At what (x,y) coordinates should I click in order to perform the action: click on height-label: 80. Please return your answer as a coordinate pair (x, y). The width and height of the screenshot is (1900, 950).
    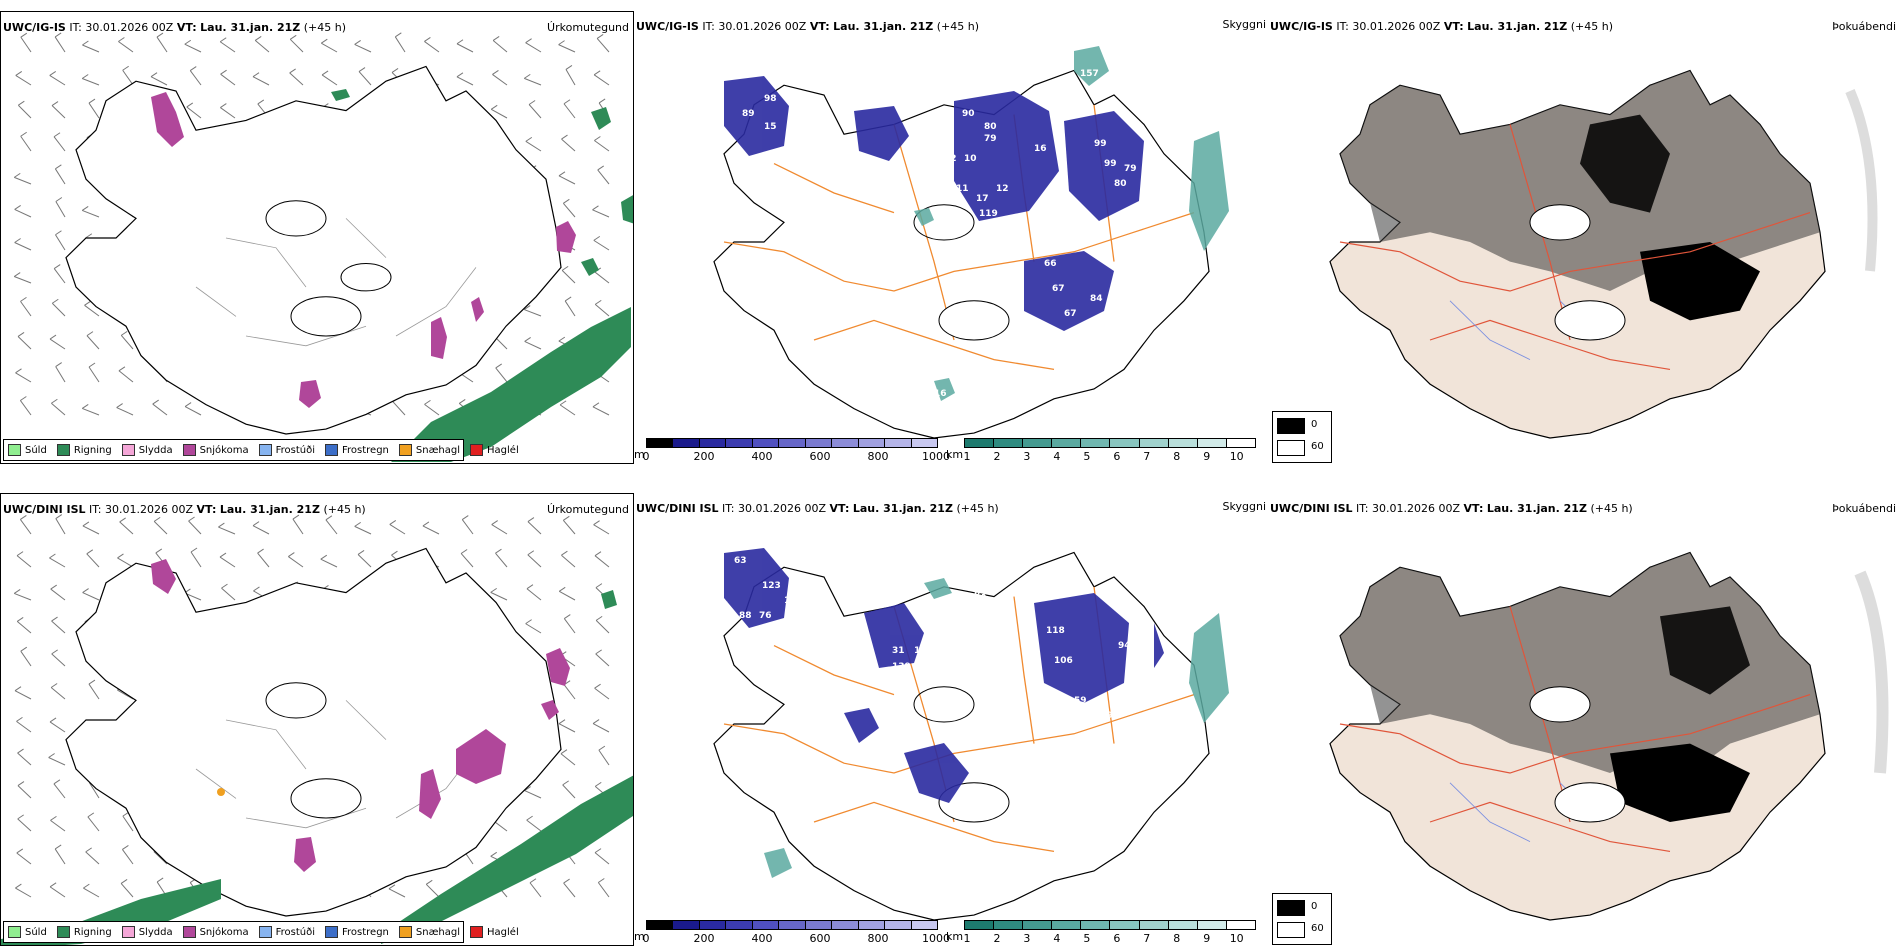
    Looking at the image, I should click on (990, 127).